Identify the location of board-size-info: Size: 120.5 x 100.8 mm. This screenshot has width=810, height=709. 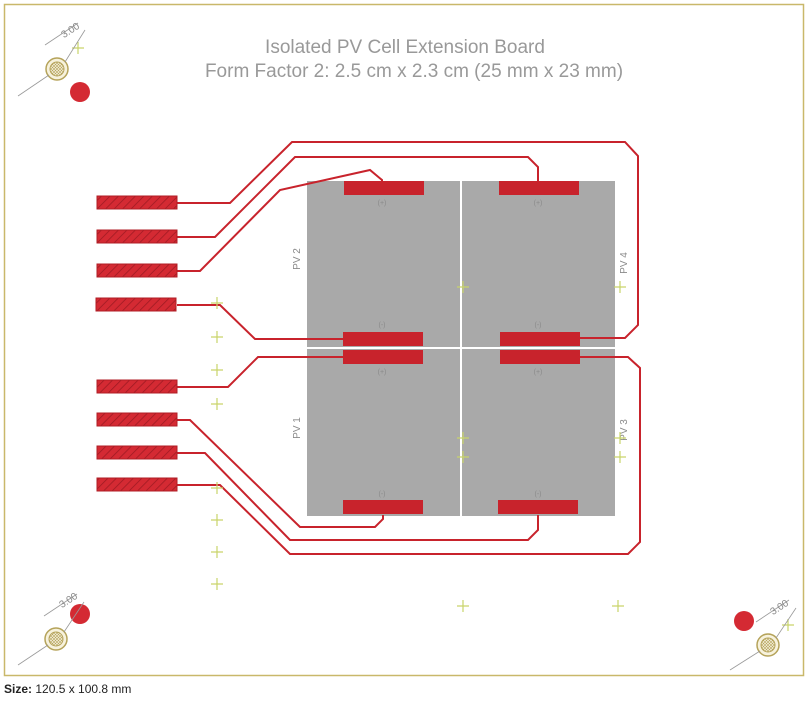
(67, 689).